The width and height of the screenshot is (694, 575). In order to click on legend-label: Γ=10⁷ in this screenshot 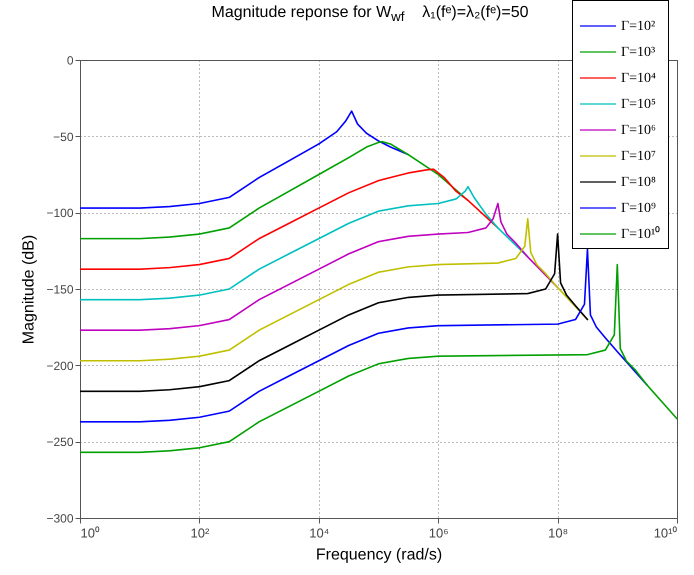, I will do `click(638, 156)`.